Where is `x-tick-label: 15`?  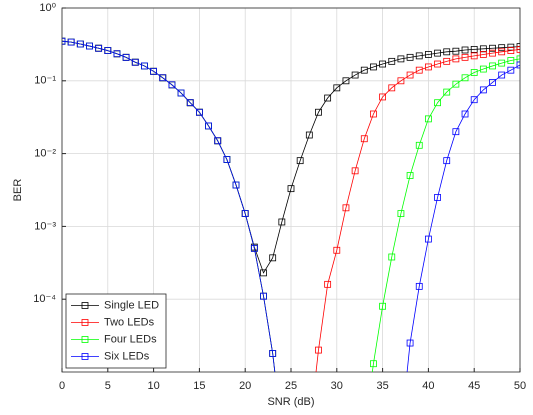 x-tick-label: 15 is located at coordinates (199, 386).